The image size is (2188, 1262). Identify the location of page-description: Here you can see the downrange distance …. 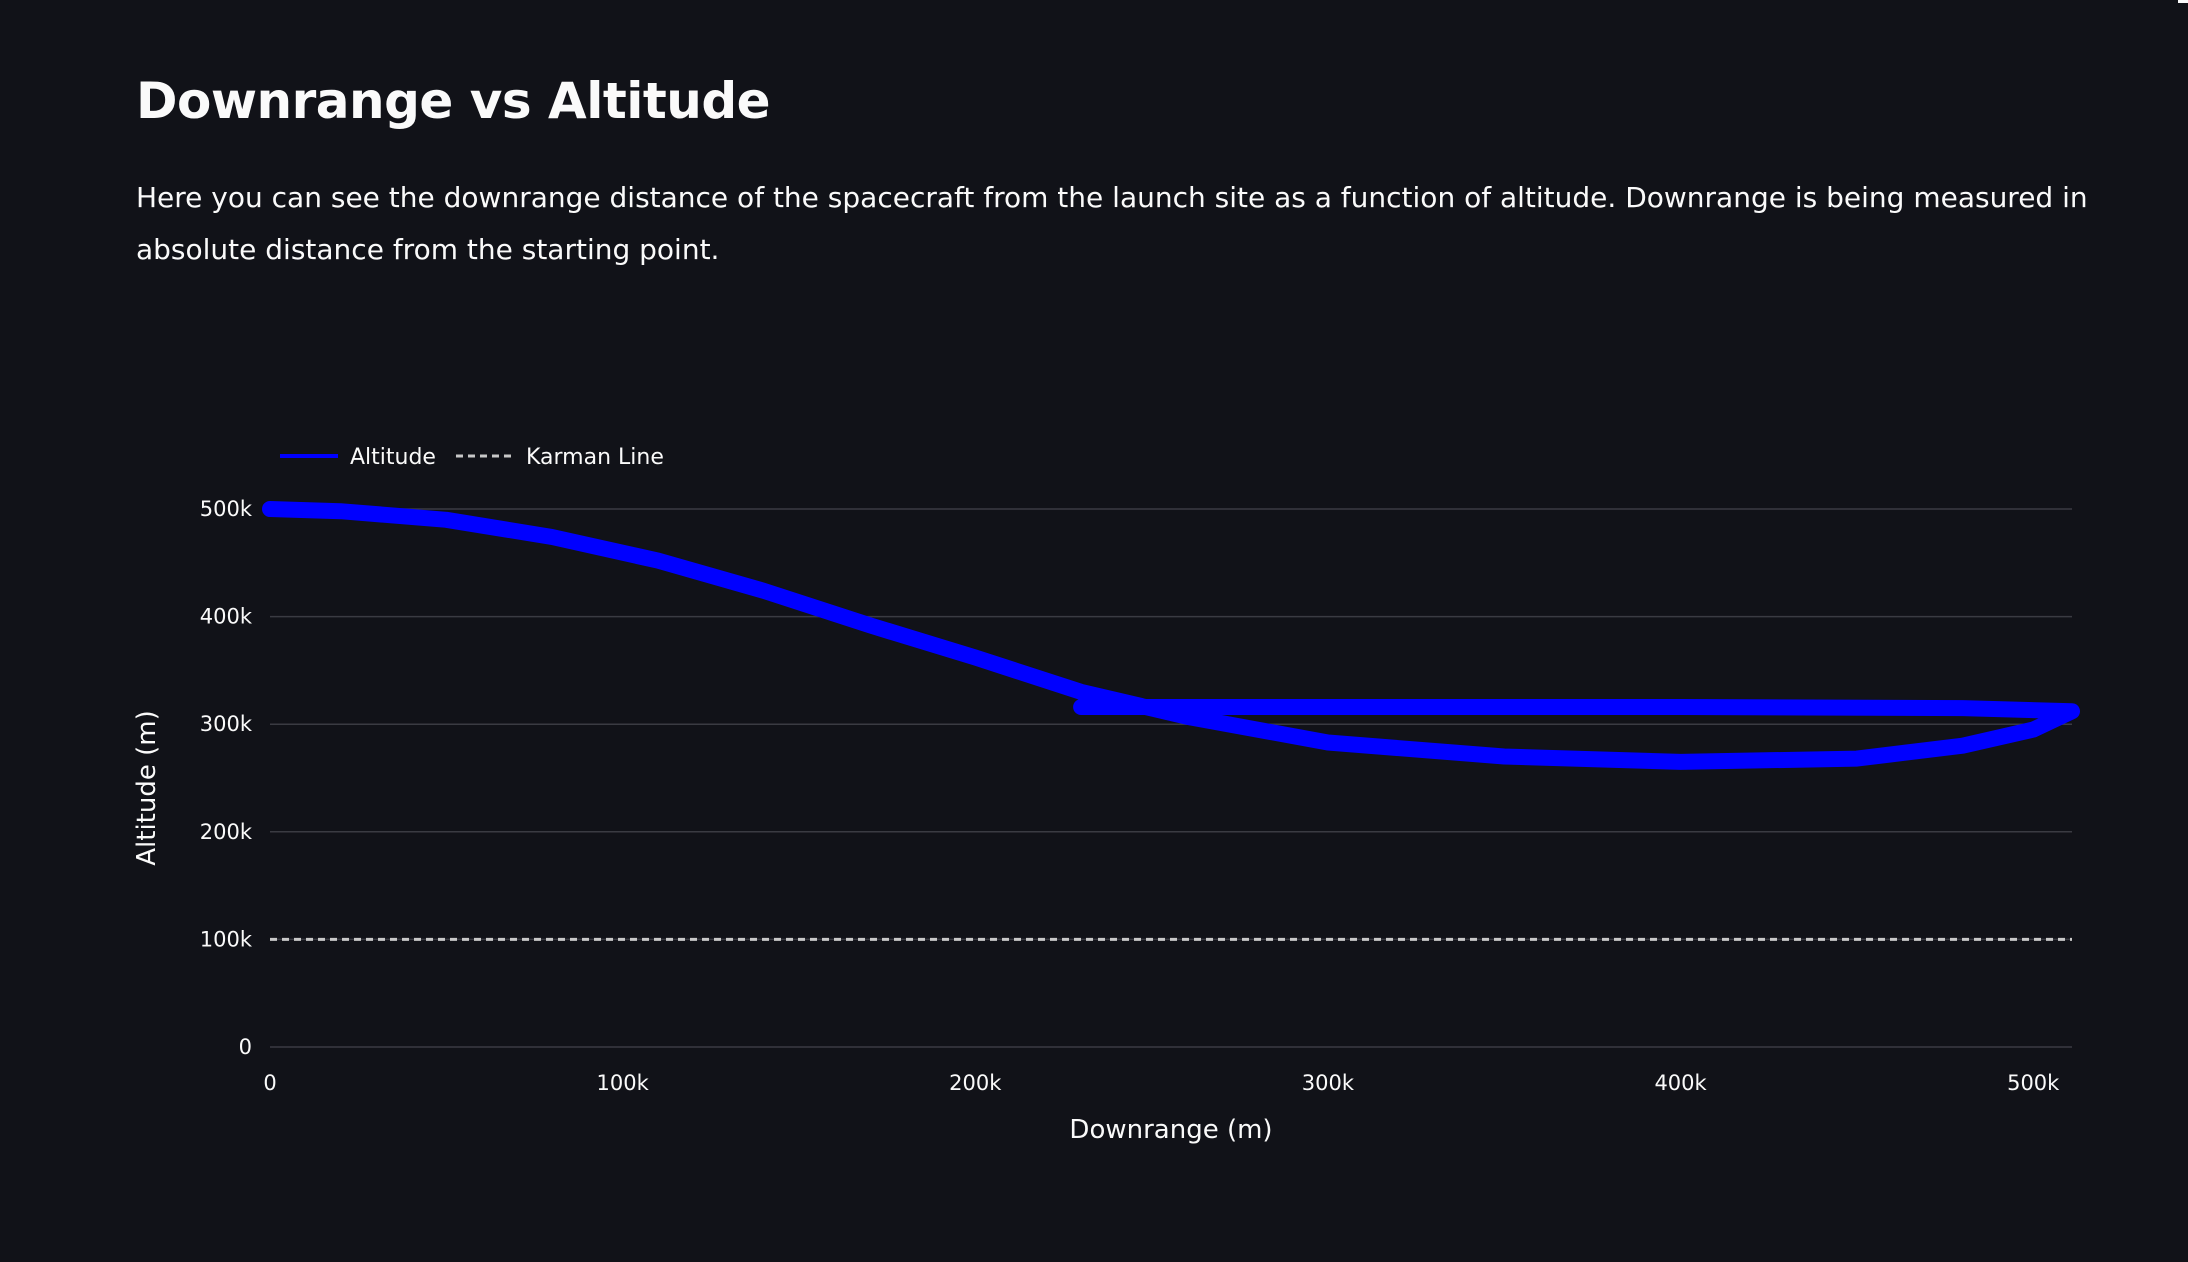
(1112, 223).